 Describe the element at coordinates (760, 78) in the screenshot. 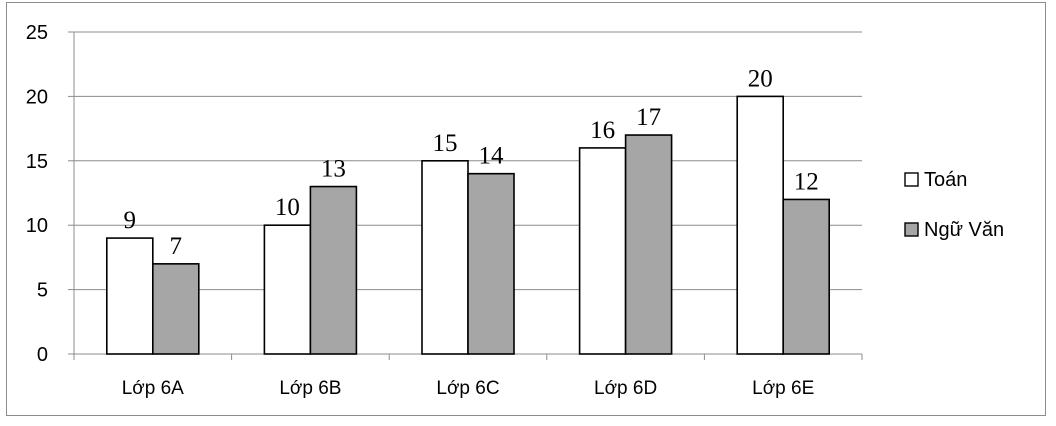

I see `data-label: 20` at that location.